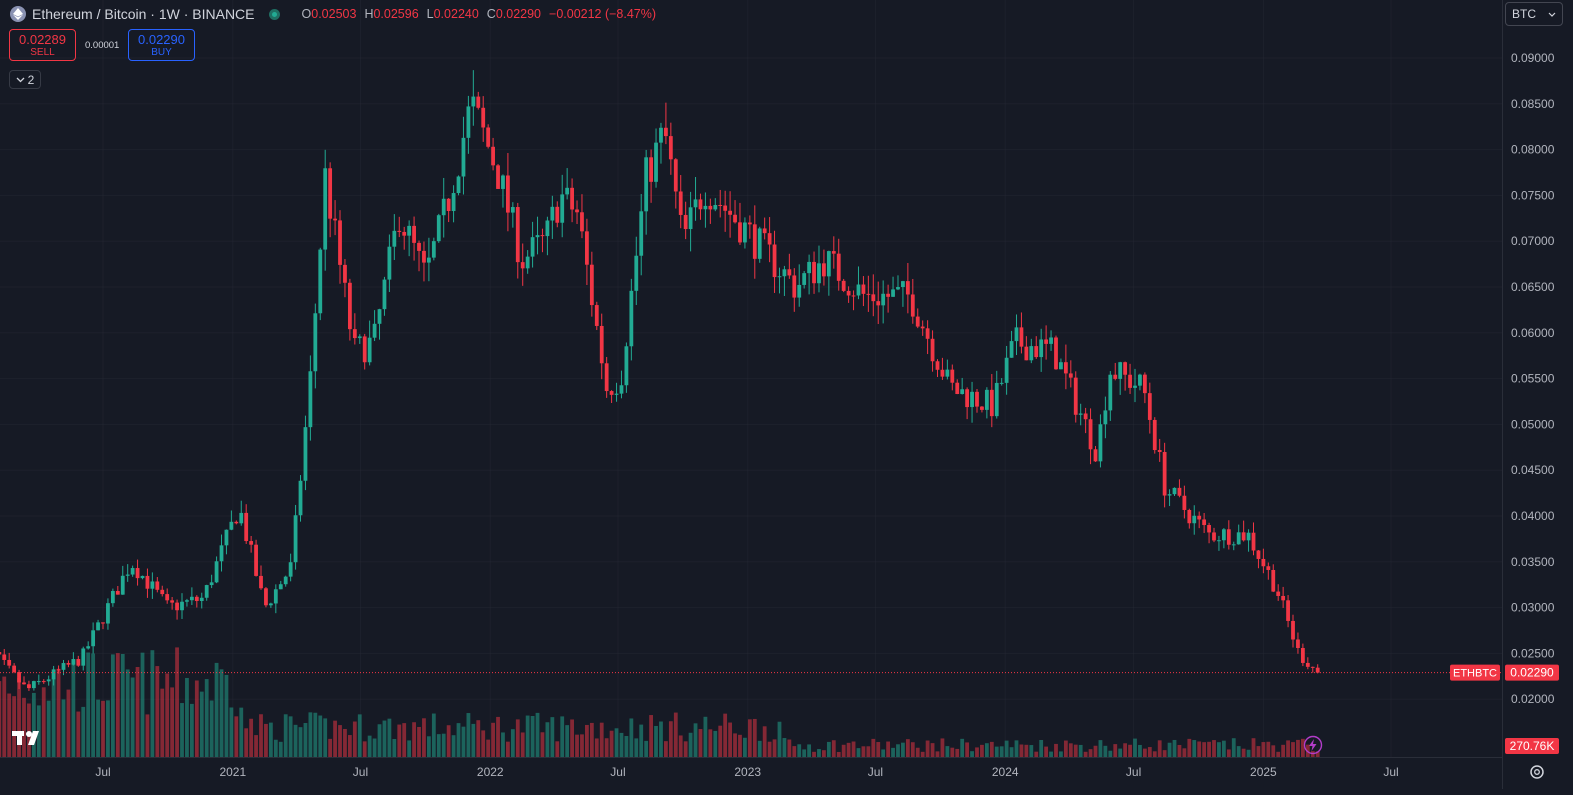 The image size is (1573, 795). What do you see at coordinates (1533, 241) in the screenshot?
I see `y-tick-label: 0.07000` at bounding box center [1533, 241].